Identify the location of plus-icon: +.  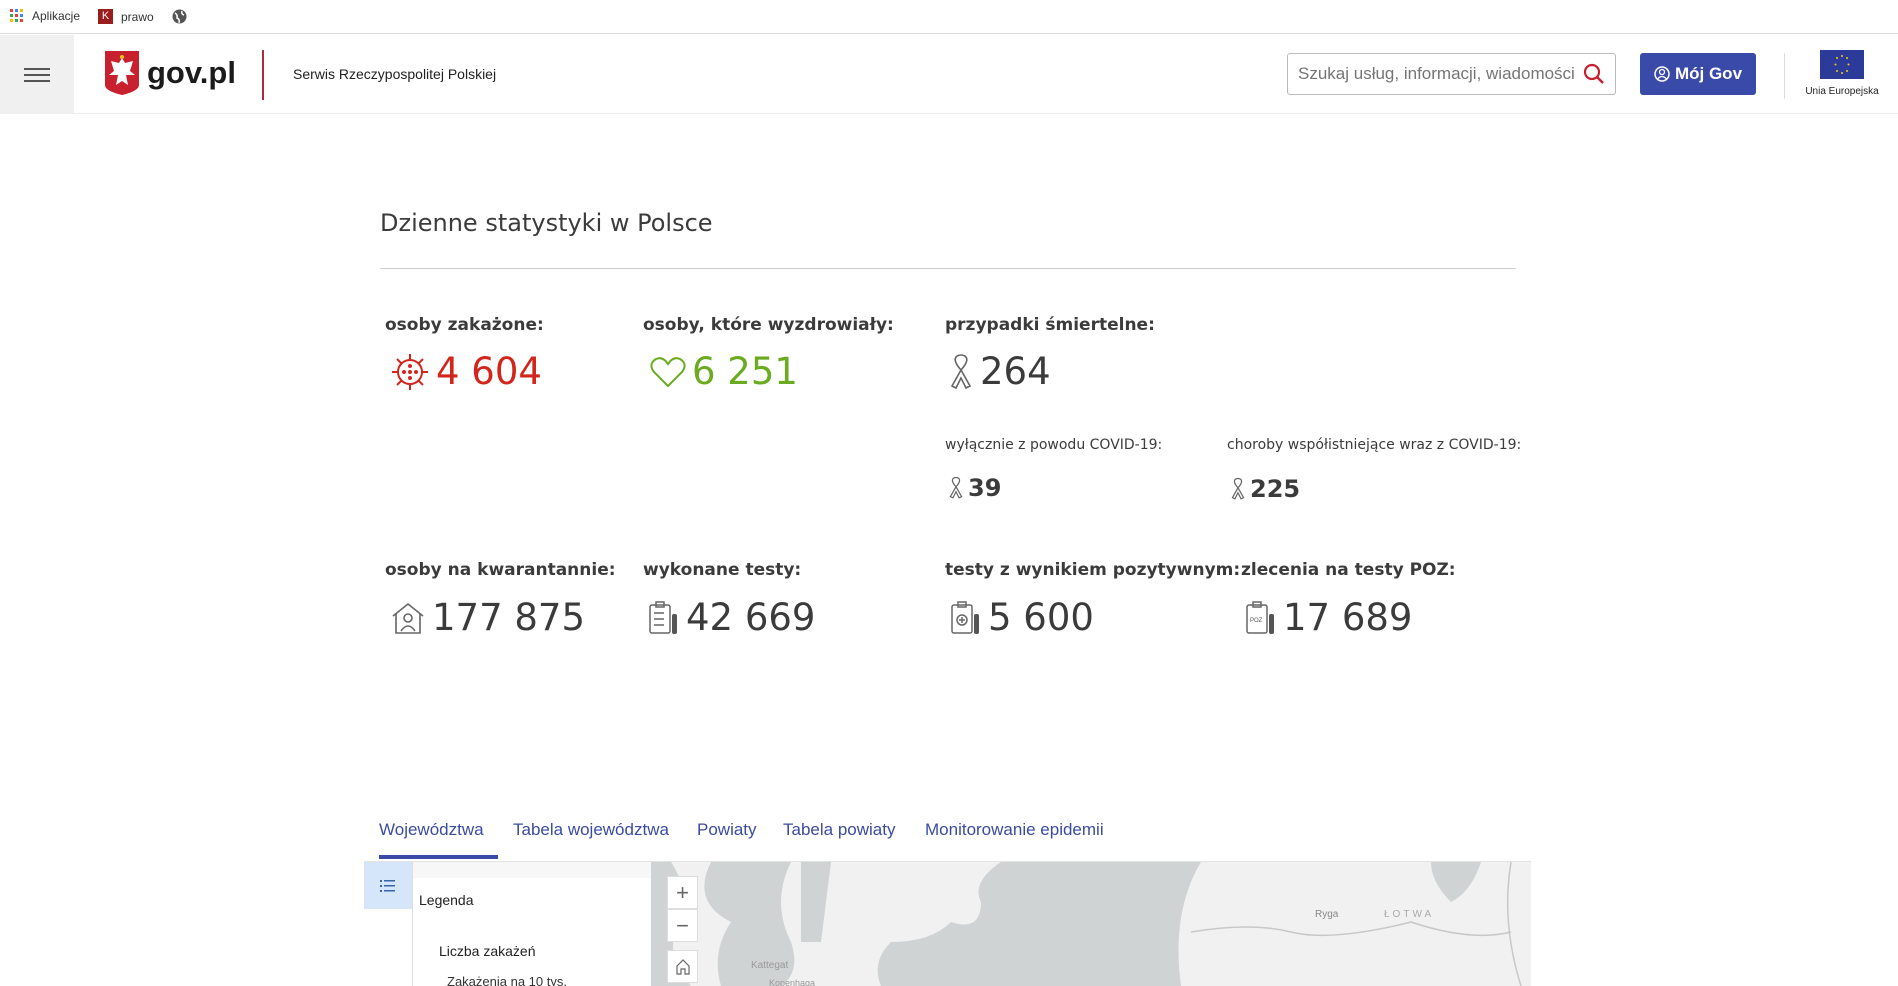
(682, 892).